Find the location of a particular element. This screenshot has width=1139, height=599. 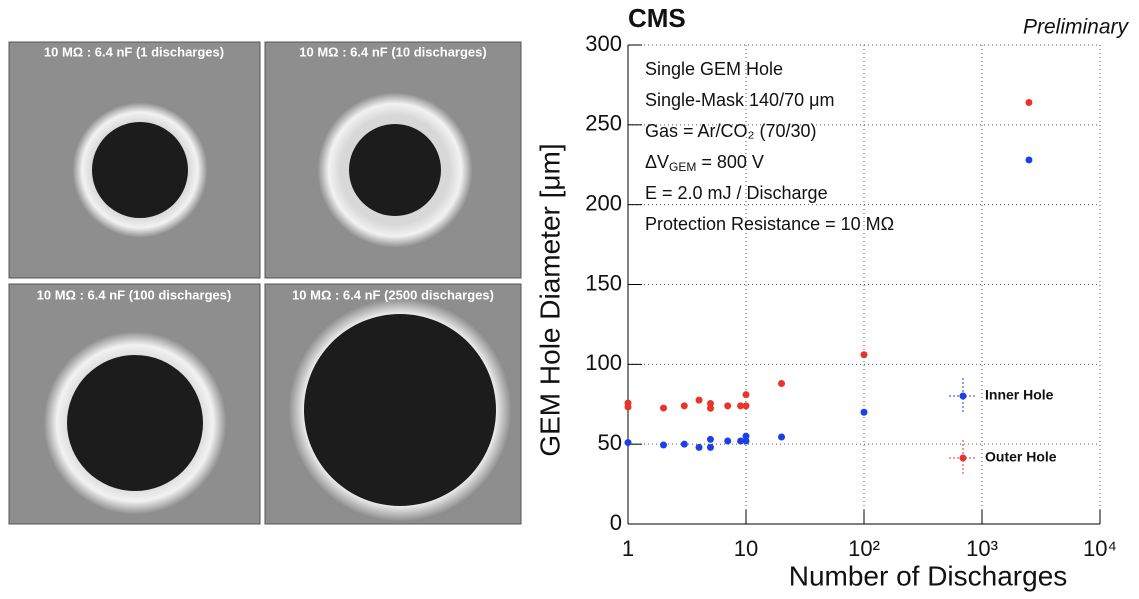

x-tick-label: 10³ is located at coordinates (982, 548).